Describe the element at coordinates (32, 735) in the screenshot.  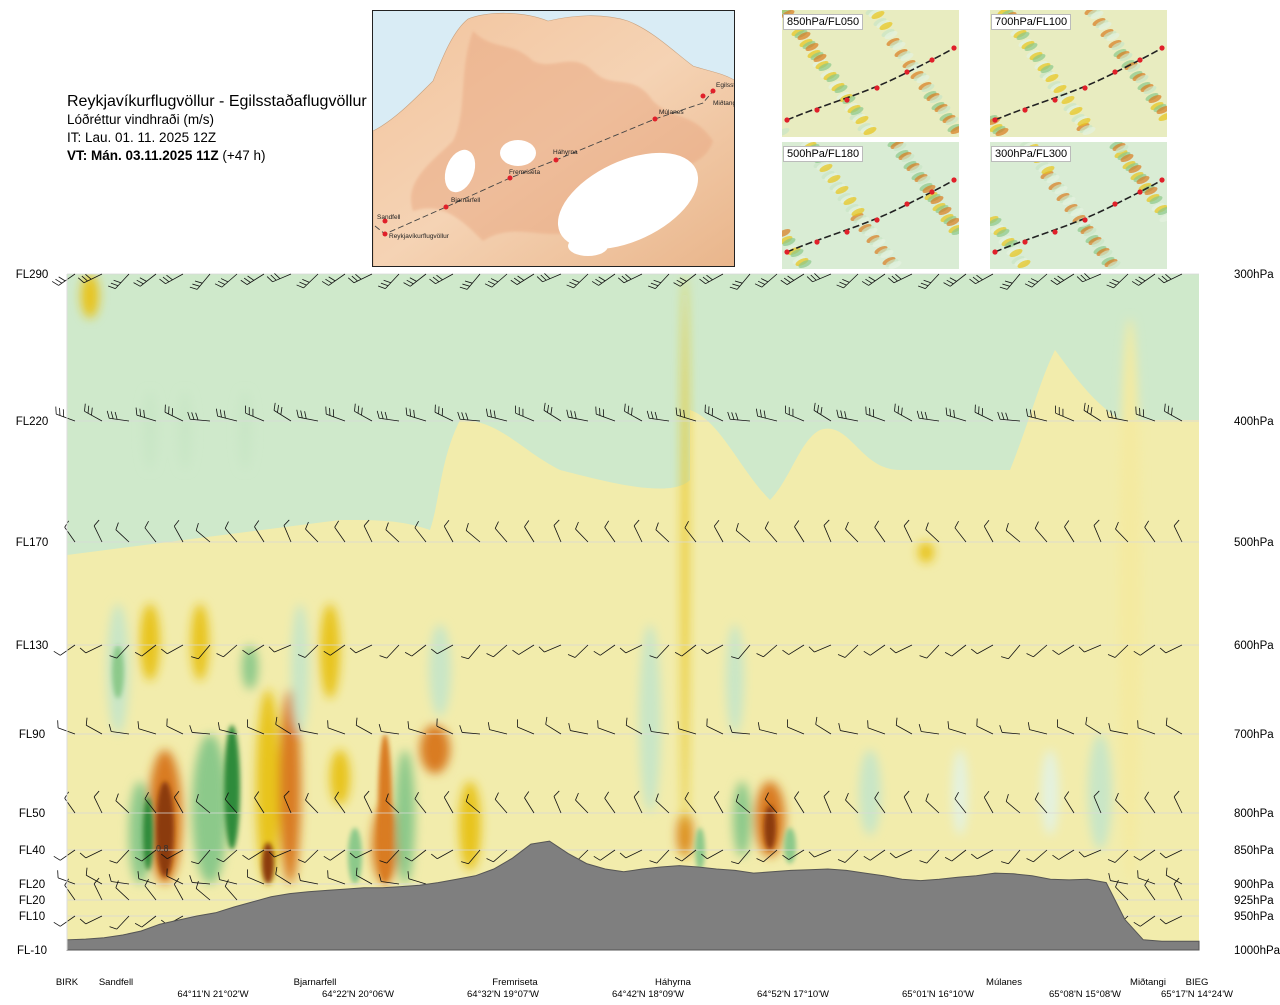
I see `y-tick-label-left: FL90` at that location.